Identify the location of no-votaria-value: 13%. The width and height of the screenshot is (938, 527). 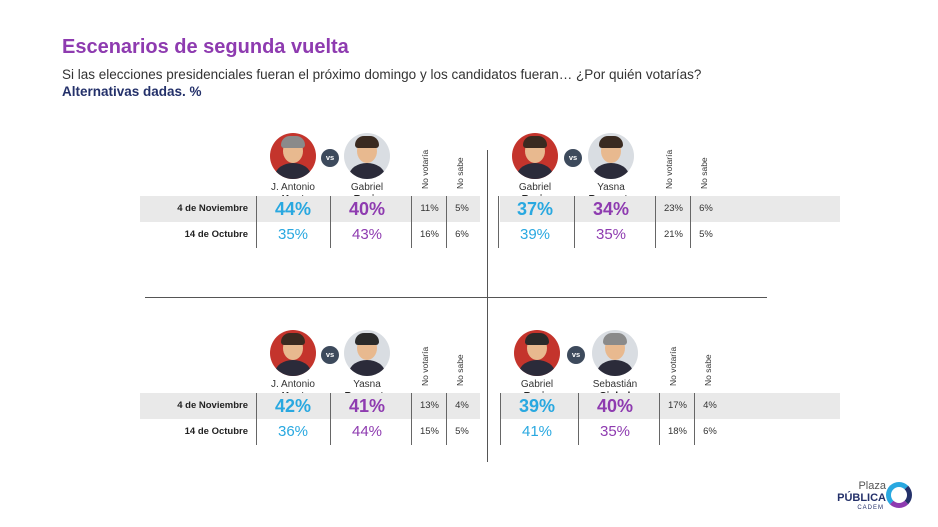
(429, 405).